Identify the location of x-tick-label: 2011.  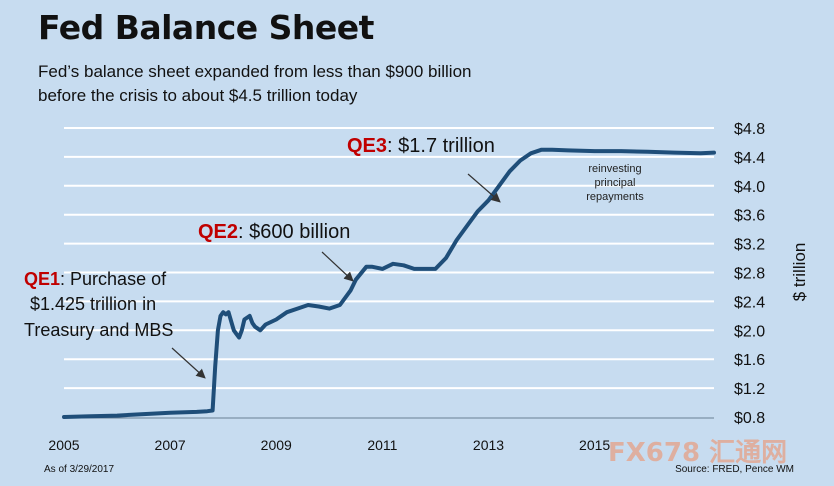
(382, 445).